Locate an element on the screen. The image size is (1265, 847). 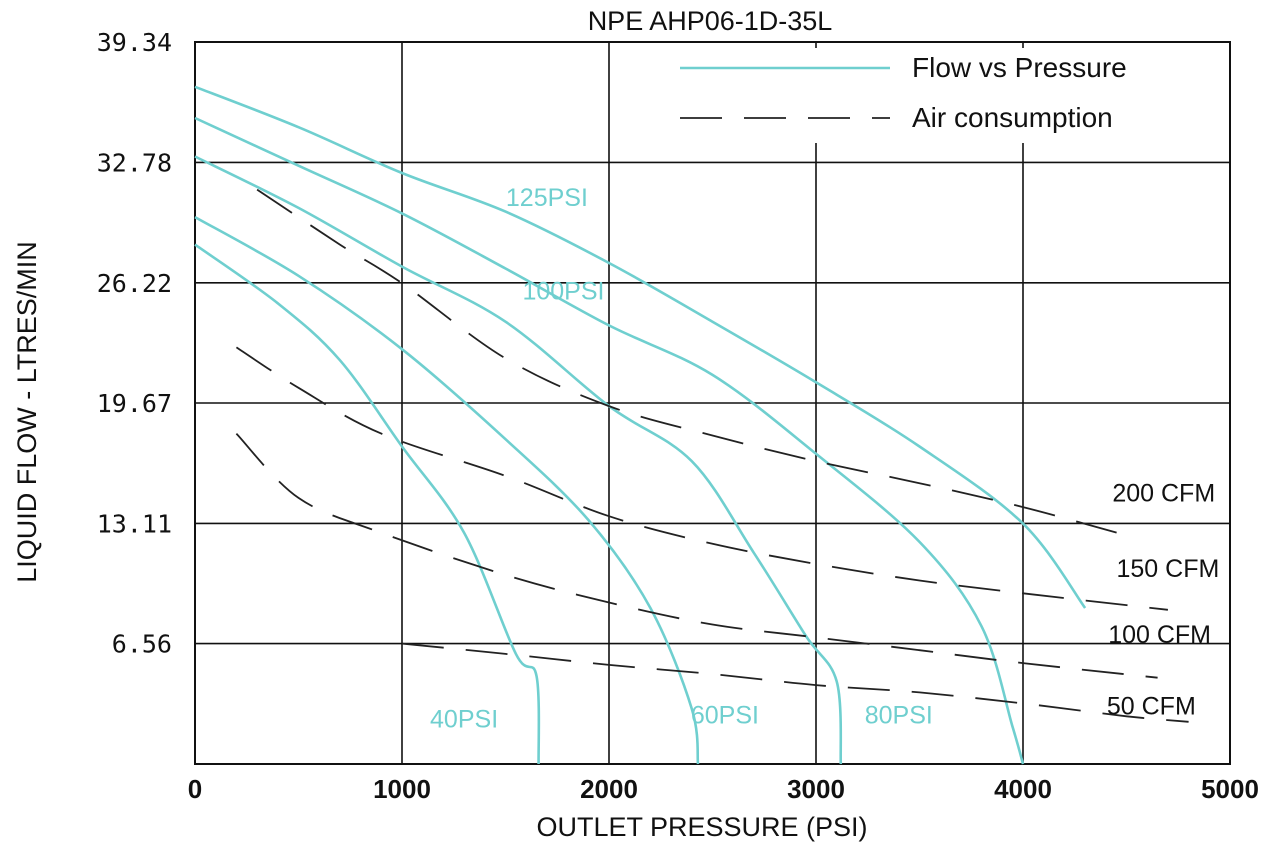
legend-label-flow: Flow vs Pressure is located at coordinates (1019, 67).